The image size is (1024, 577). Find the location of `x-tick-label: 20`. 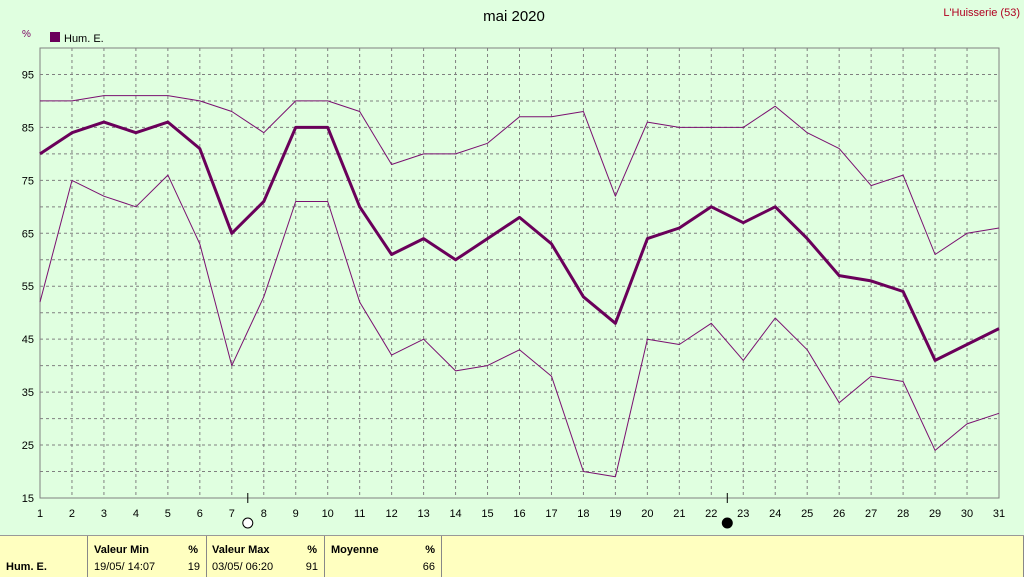

x-tick-label: 20 is located at coordinates (647, 514).